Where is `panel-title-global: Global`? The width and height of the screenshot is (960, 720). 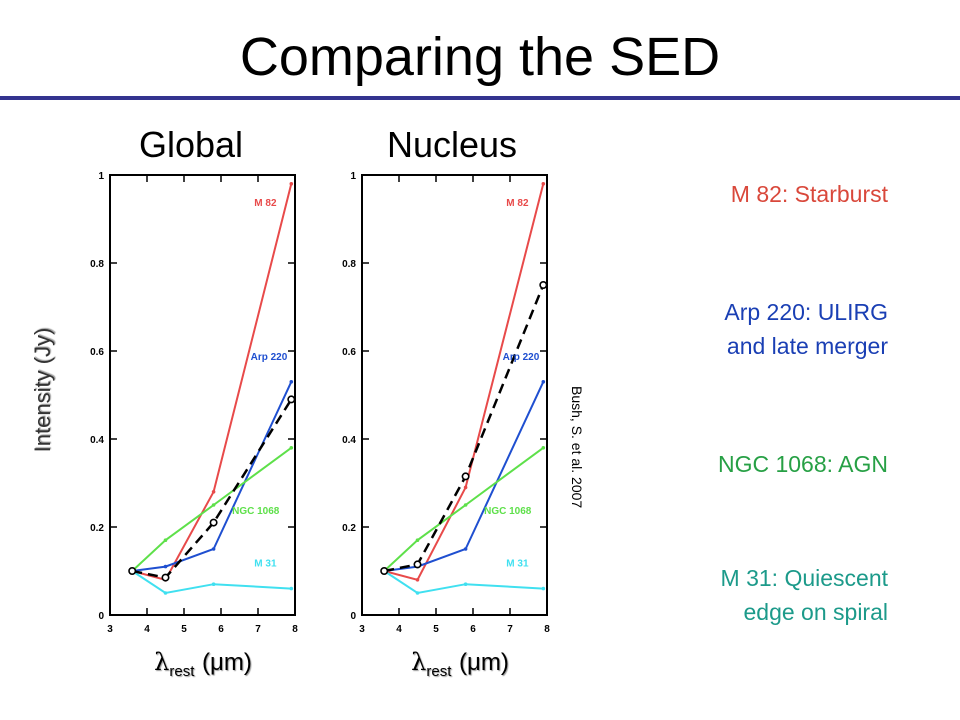 panel-title-global: Global is located at coordinates (191, 144).